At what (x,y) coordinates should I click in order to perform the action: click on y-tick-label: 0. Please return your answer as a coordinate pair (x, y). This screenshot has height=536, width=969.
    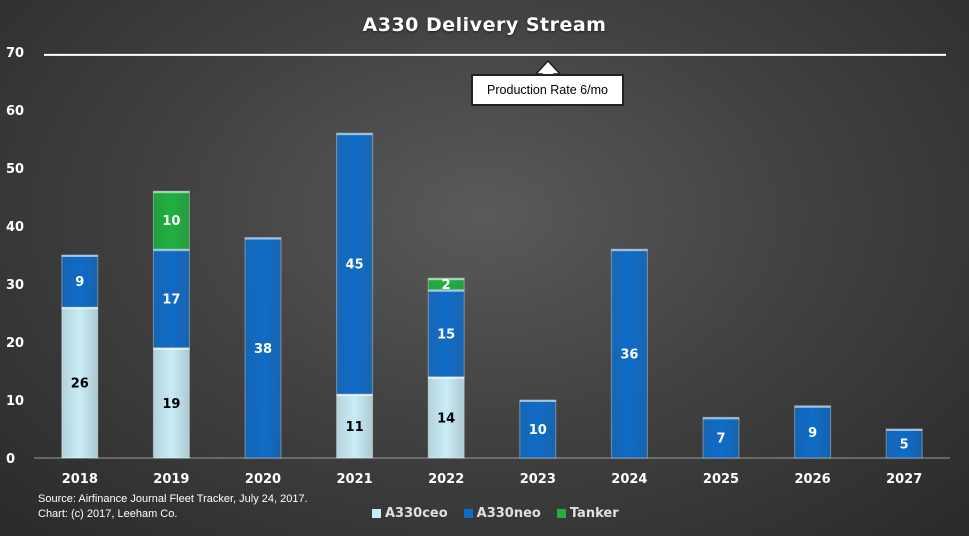
    Looking at the image, I should click on (10, 459).